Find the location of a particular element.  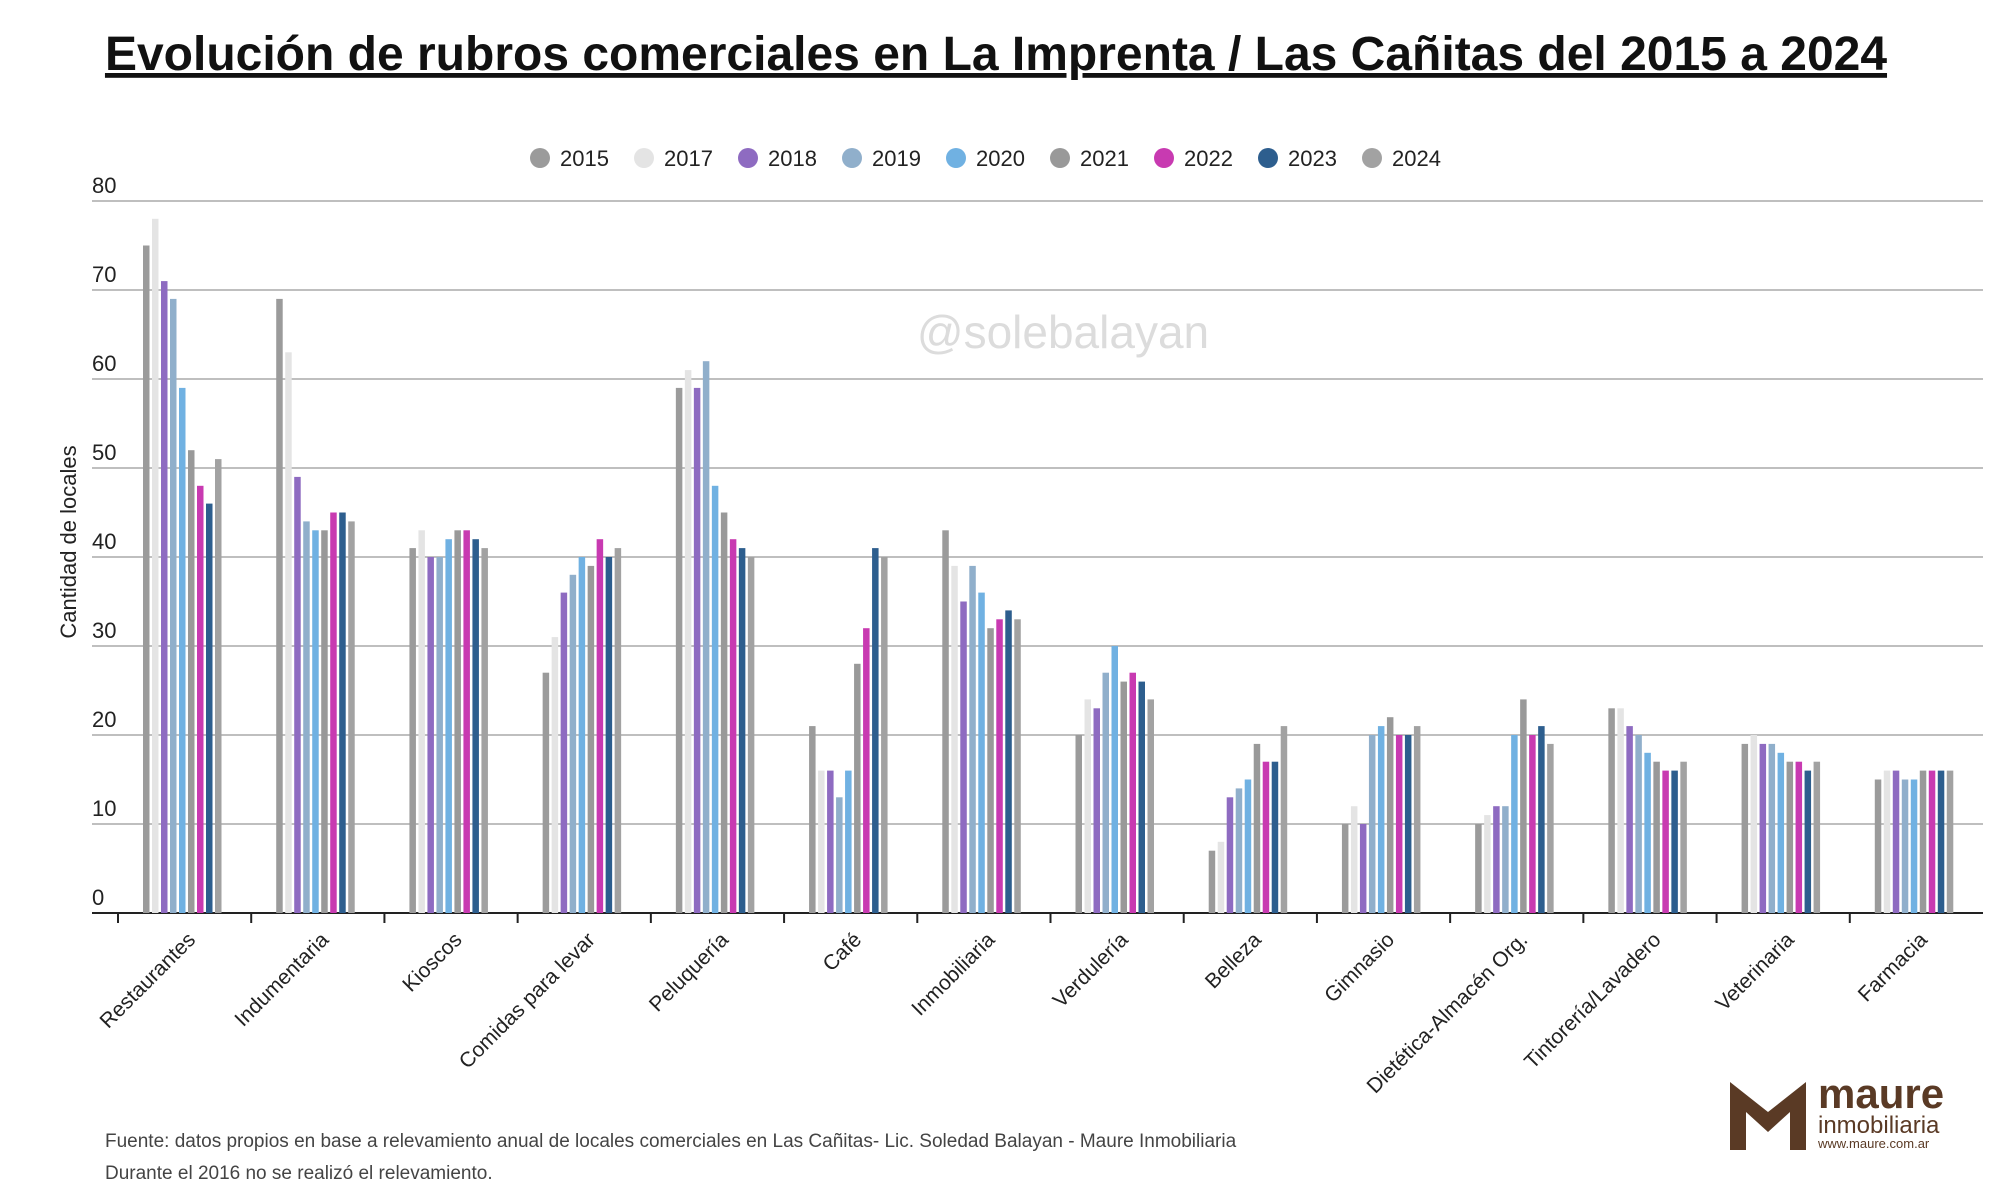

legend-label: 2021 is located at coordinates (1104, 158).